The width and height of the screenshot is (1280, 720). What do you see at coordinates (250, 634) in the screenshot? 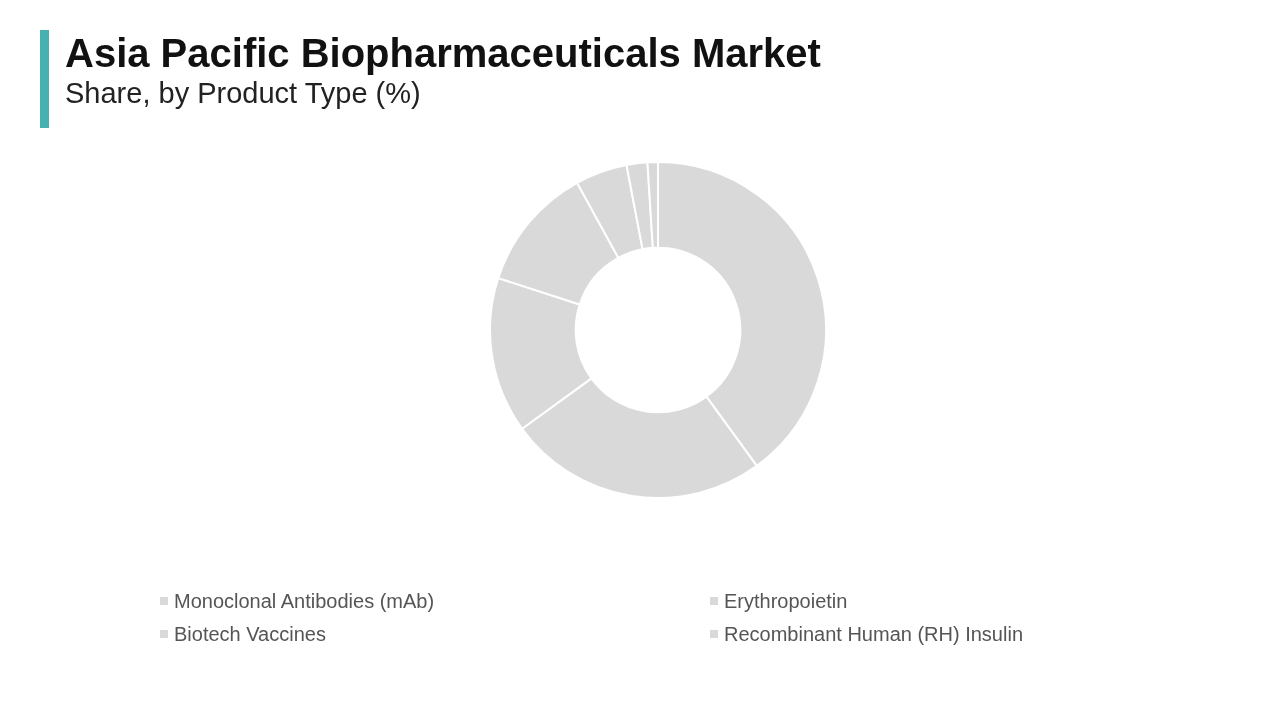
I see `legend-label: Biotech Vaccines` at bounding box center [250, 634].